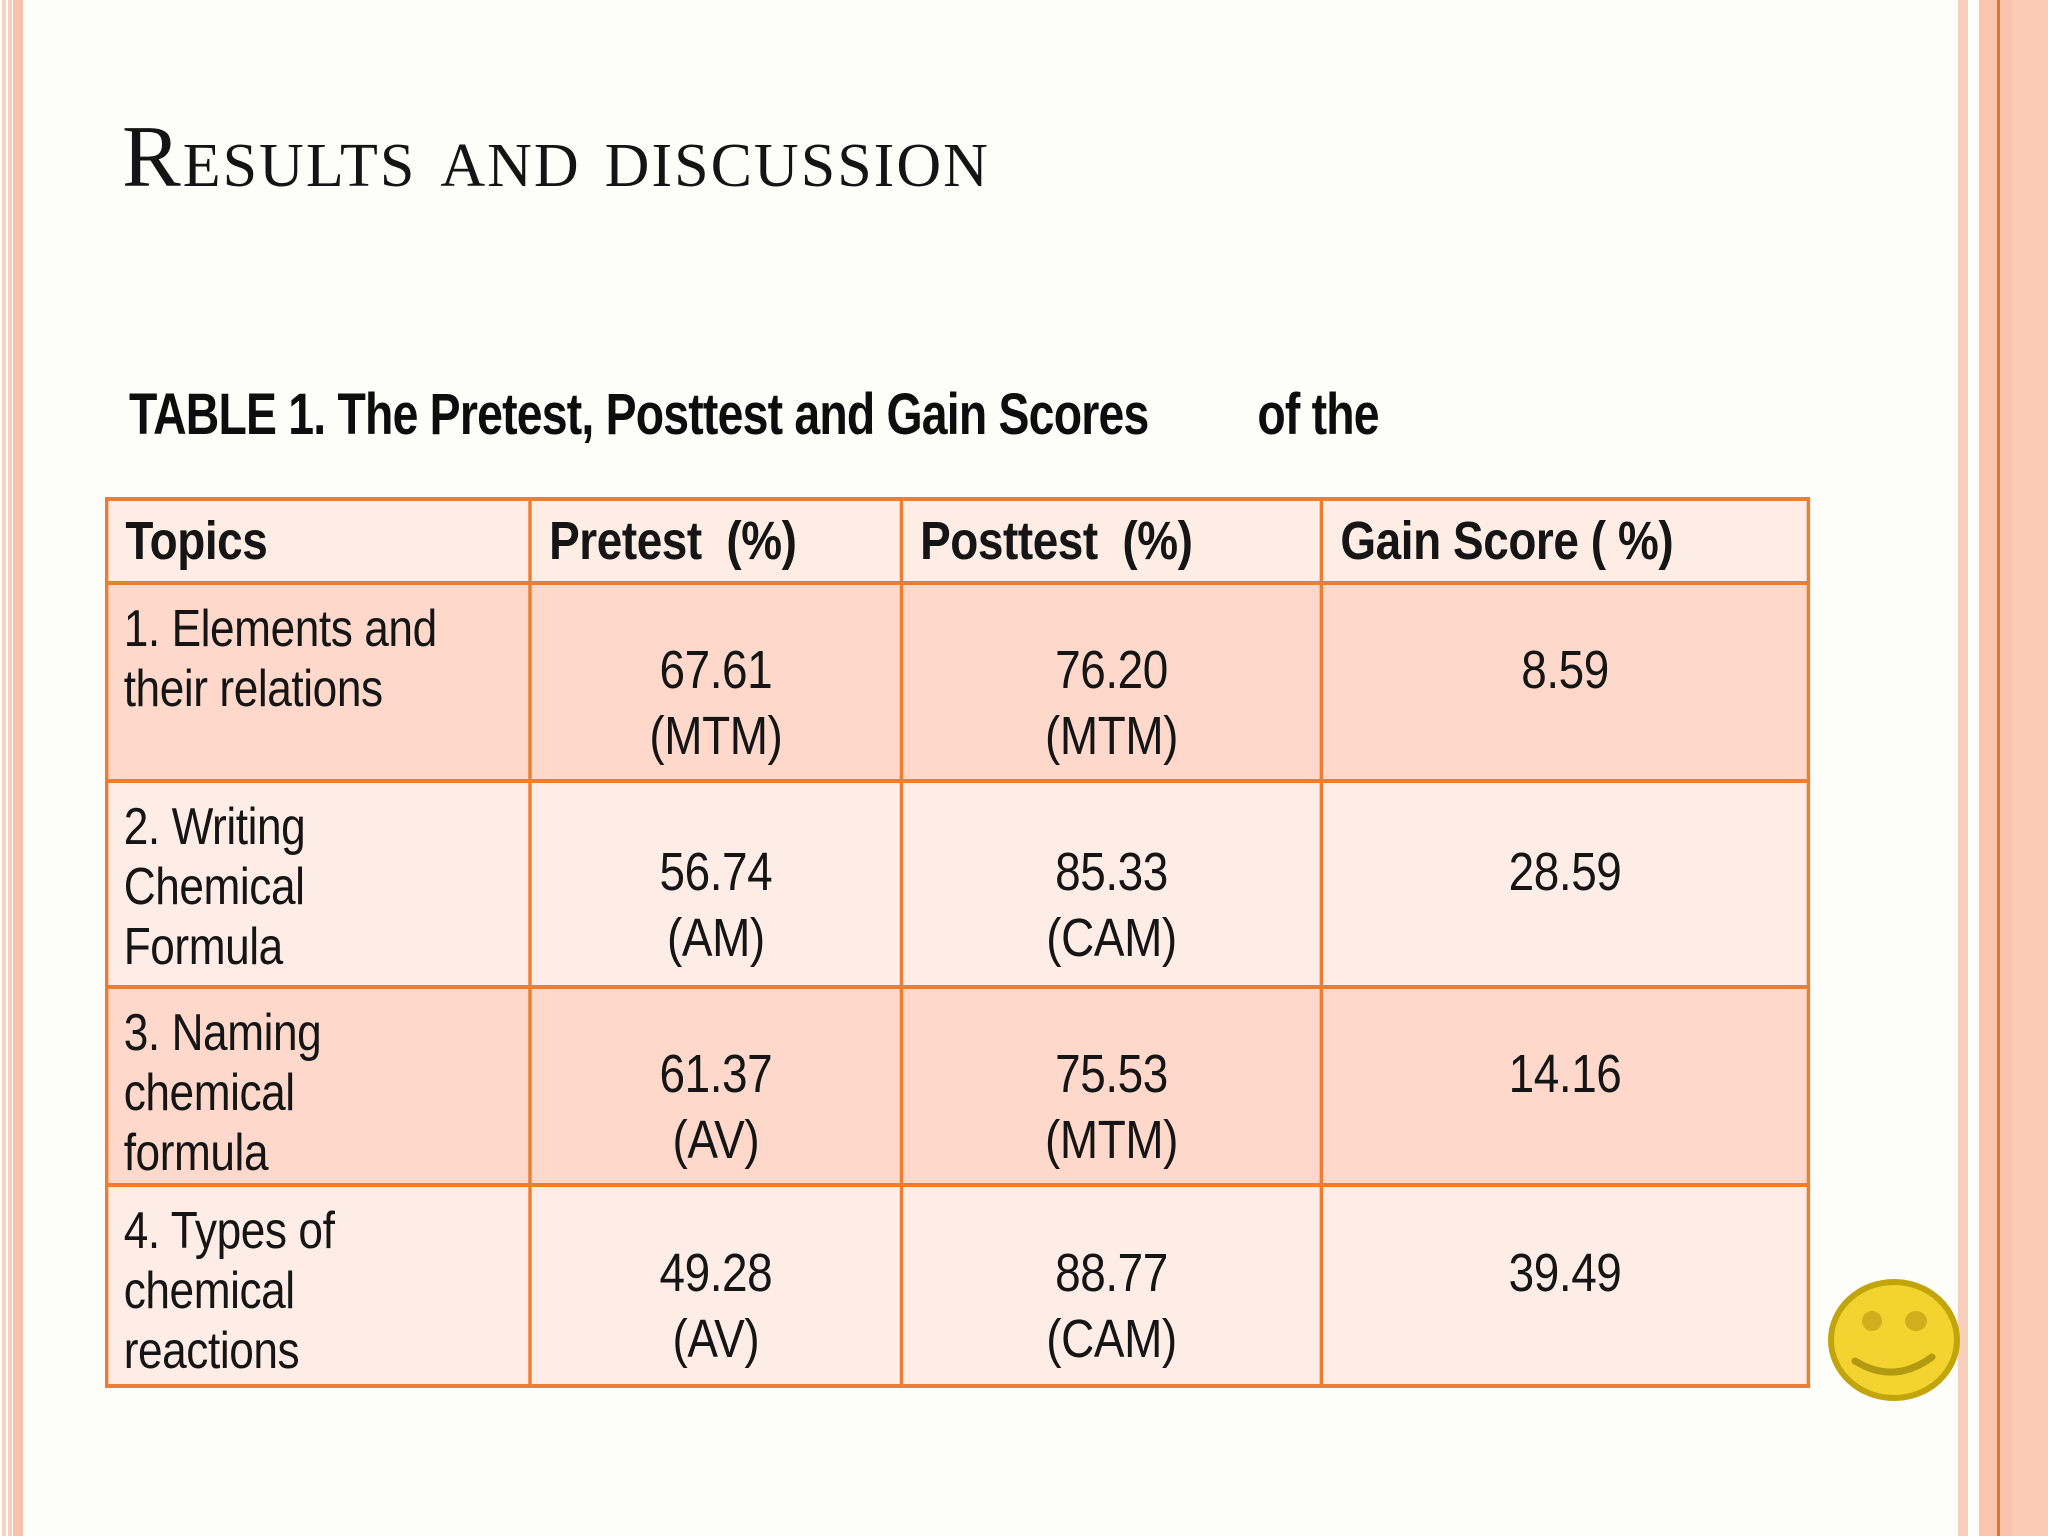  I want to click on posttest-value: 75.53, so click(1111, 1073).